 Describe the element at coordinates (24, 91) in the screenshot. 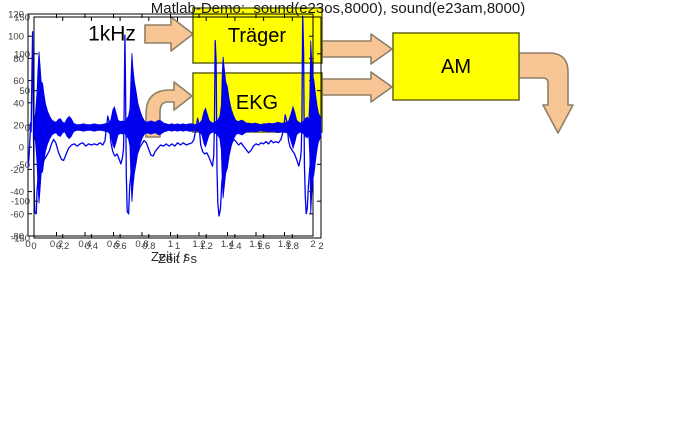

I see `y-tick-label: 50` at that location.